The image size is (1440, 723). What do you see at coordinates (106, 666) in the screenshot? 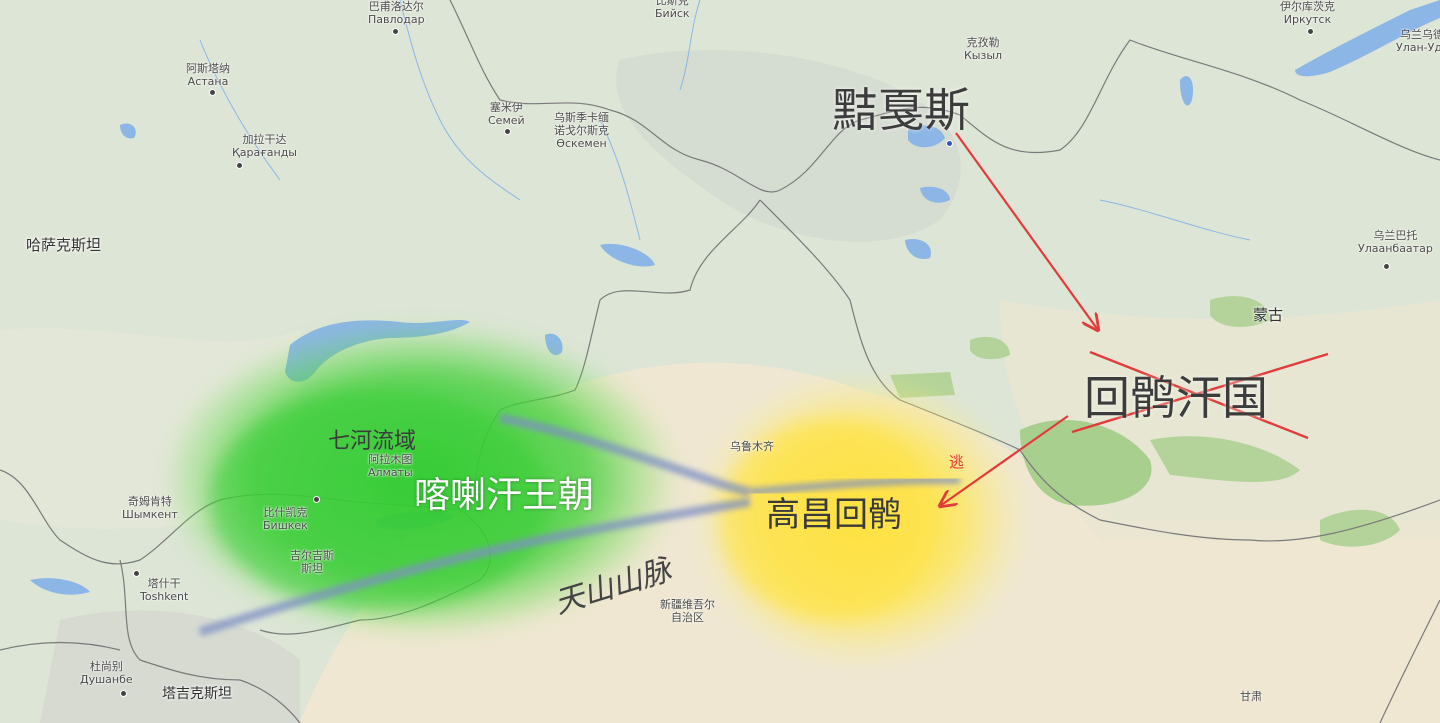
I see `city-name-cn: 杜尚别` at bounding box center [106, 666].